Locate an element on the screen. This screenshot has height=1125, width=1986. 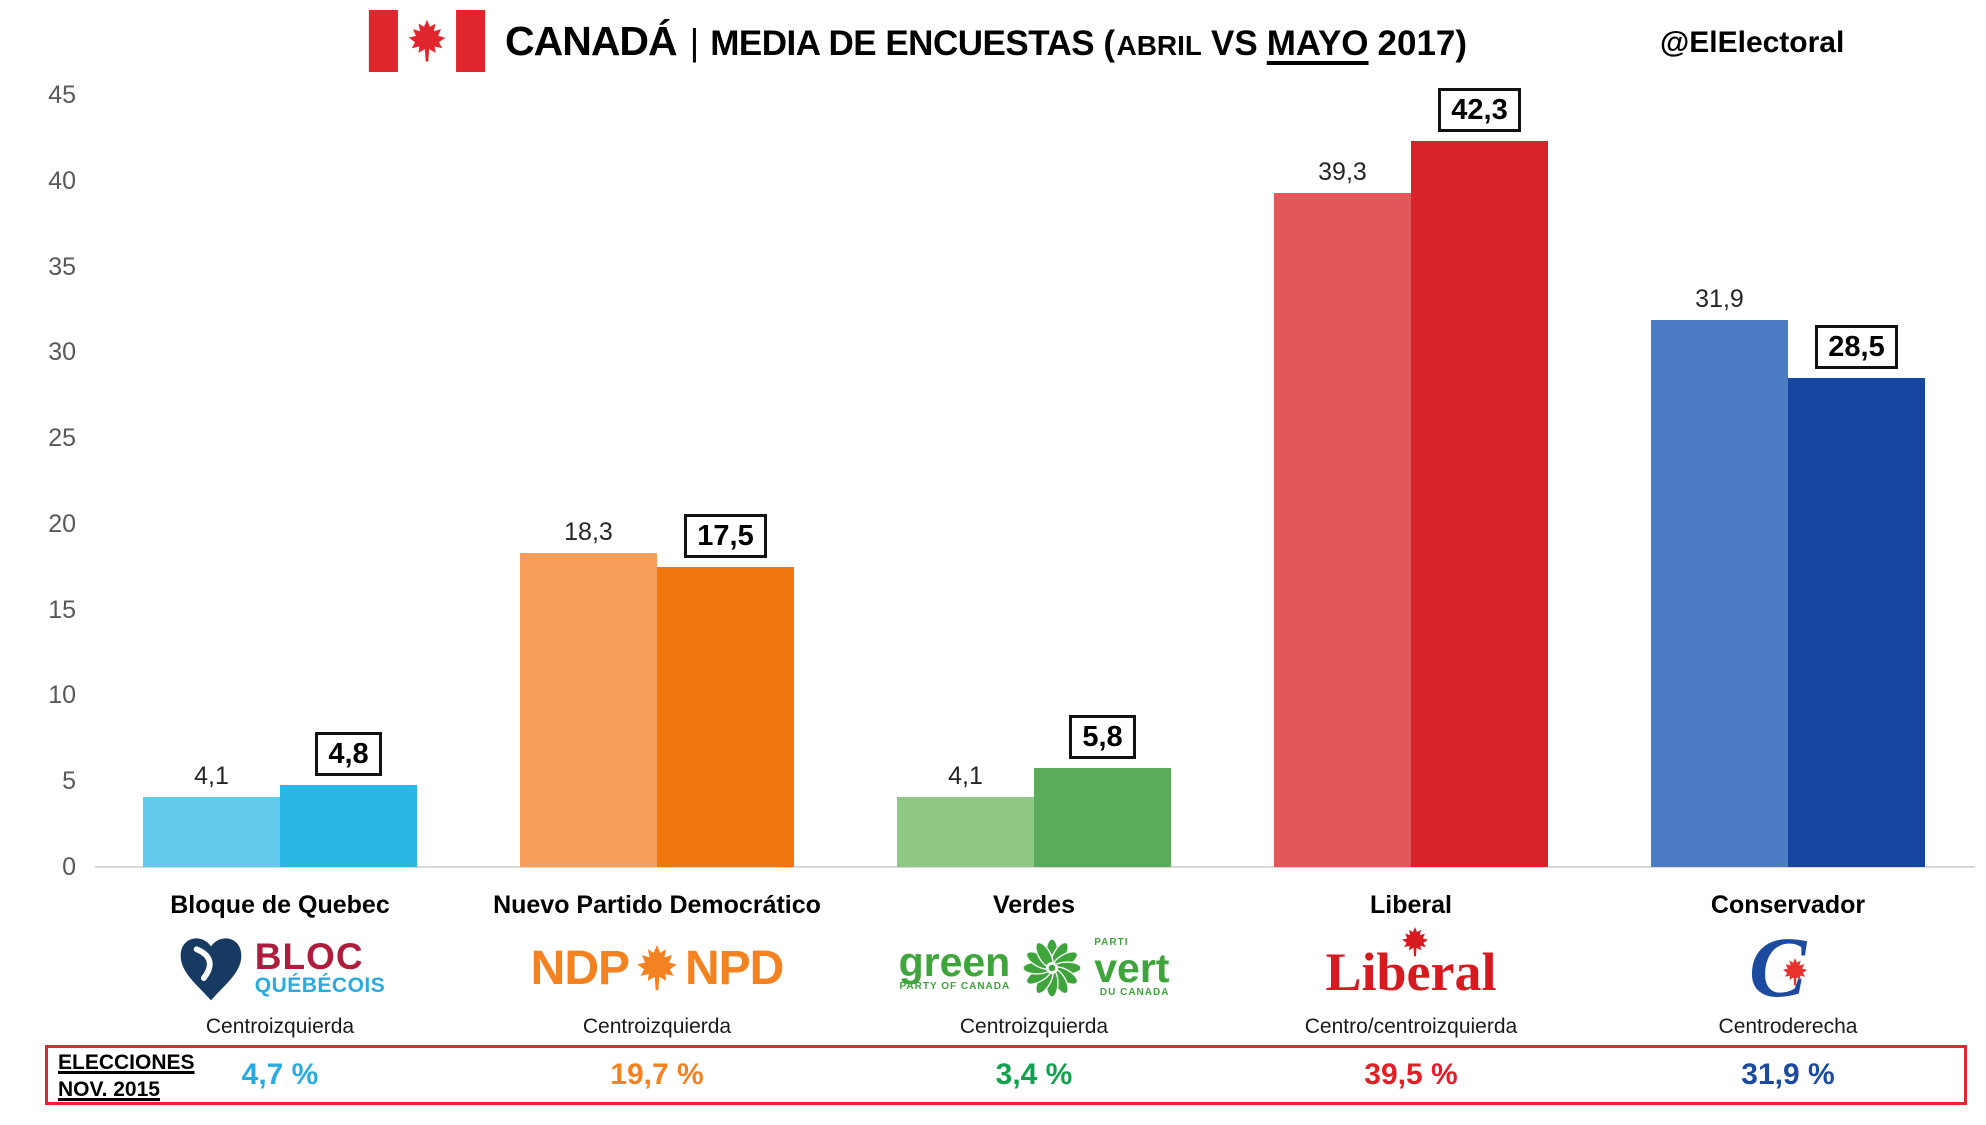
green-party-logo: green PARTY OF CANADA PARTI vert DU CANADA is located at coordinates (1034, 968).